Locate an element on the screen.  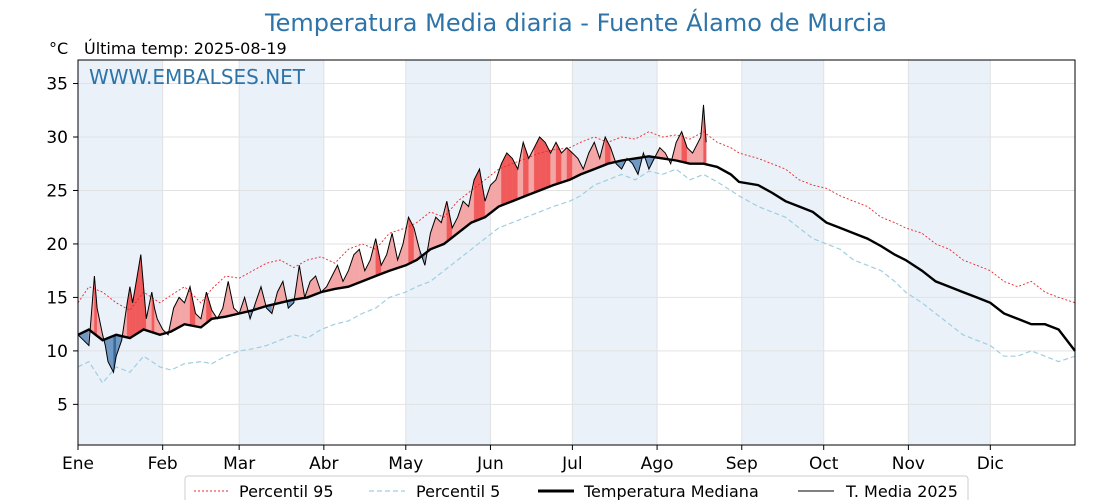
y-tick-label: 15 is located at coordinates (57, 298).